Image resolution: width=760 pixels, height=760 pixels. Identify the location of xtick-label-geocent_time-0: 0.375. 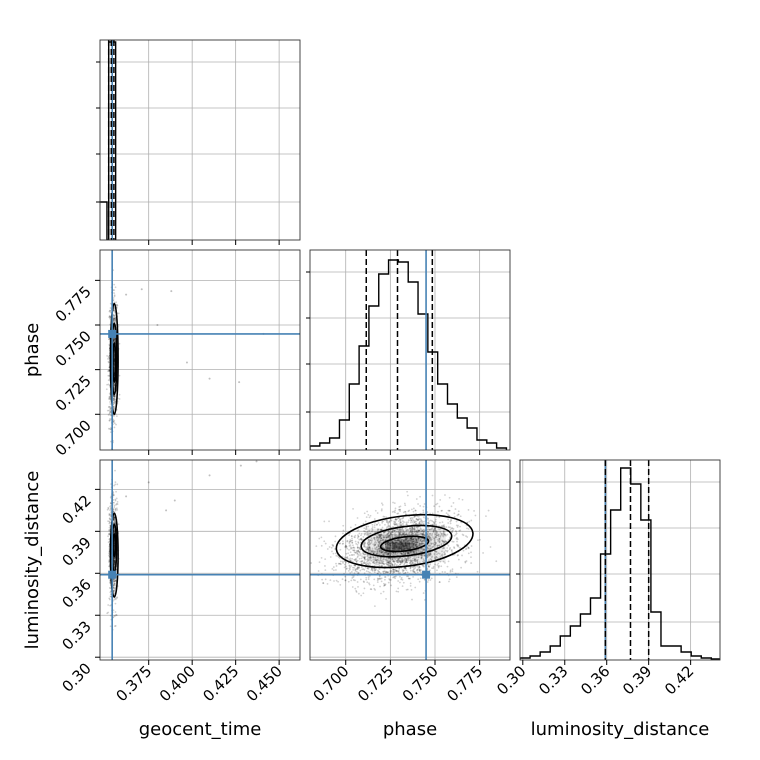
(133, 683).